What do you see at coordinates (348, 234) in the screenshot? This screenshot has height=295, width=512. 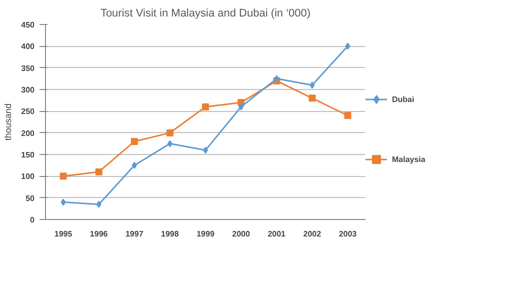 I see `x-tick-label: 2003` at bounding box center [348, 234].